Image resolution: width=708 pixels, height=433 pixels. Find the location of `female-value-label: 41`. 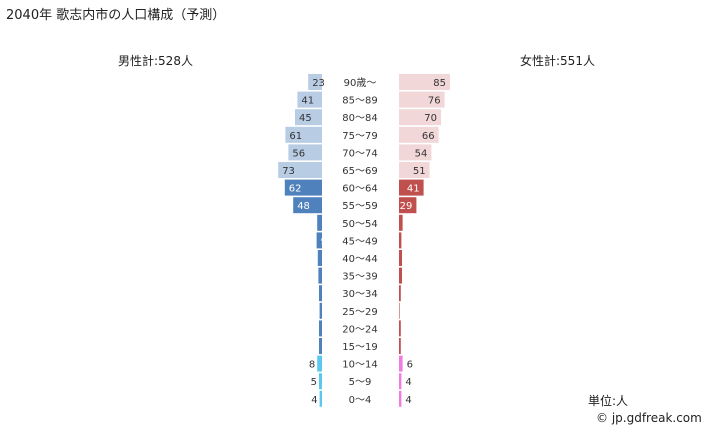

female-value-label: 41 is located at coordinates (413, 189).